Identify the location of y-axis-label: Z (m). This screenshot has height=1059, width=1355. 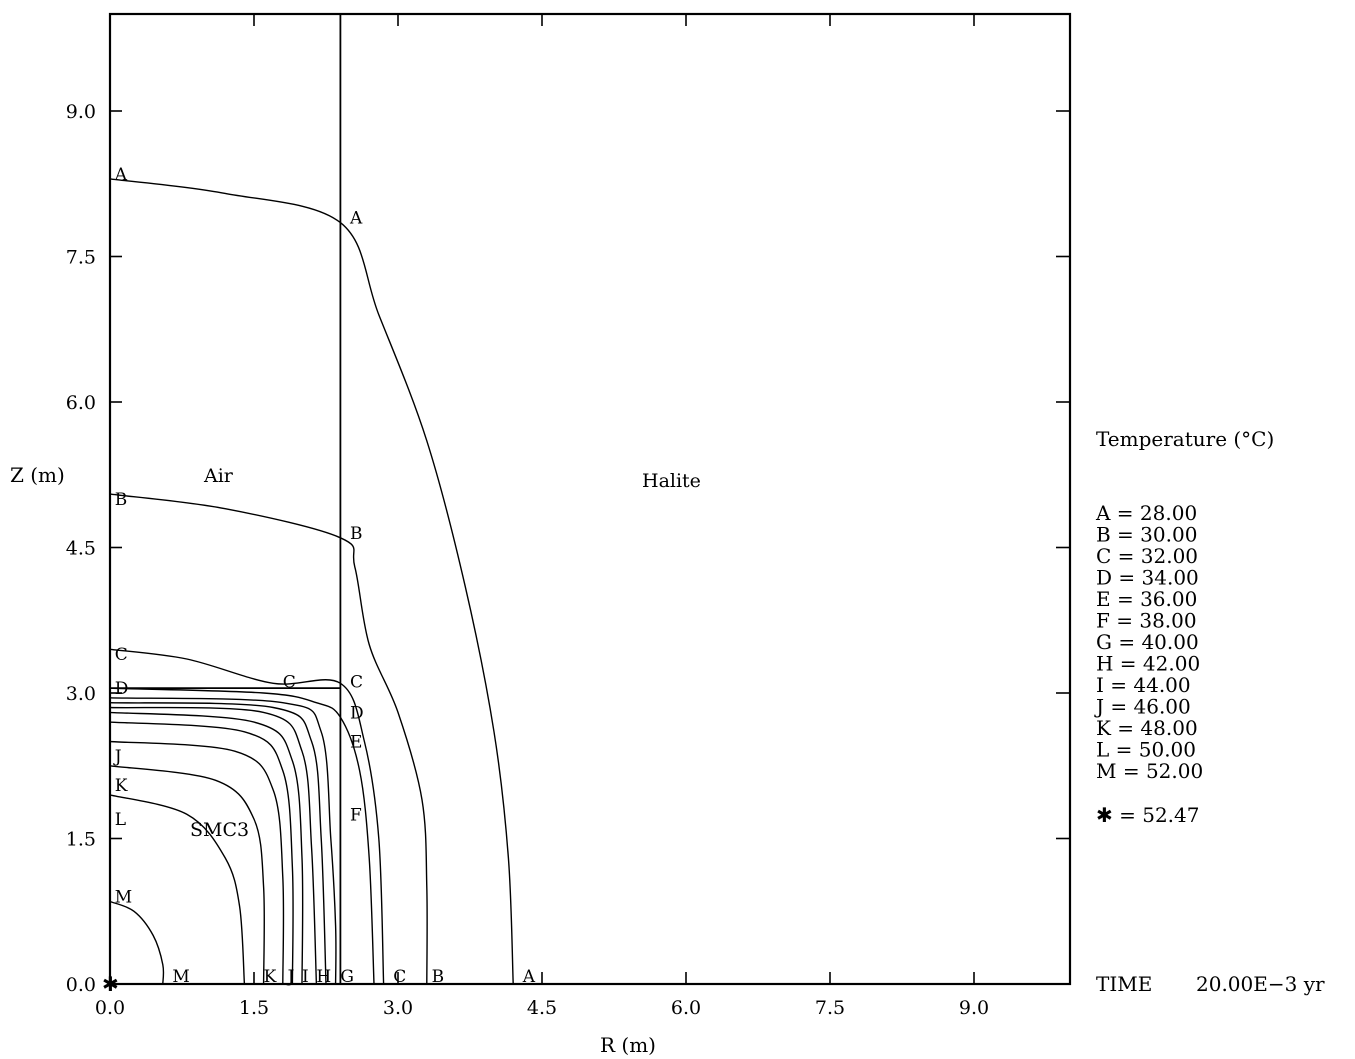
(37, 475).